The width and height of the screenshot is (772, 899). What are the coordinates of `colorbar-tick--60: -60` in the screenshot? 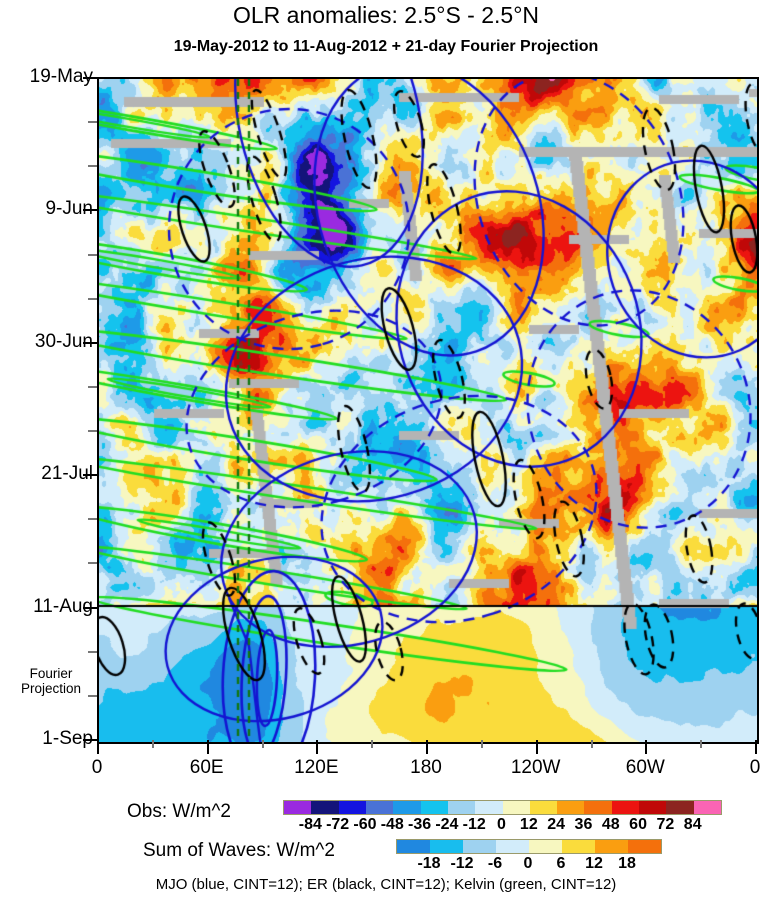 It's located at (365, 824).